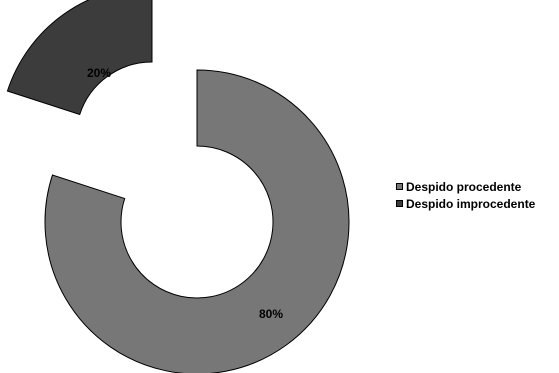 This screenshot has width=559, height=373. What do you see at coordinates (99, 73) in the screenshot?
I see `data-label-despido-improcedente: 20%` at bounding box center [99, 73].